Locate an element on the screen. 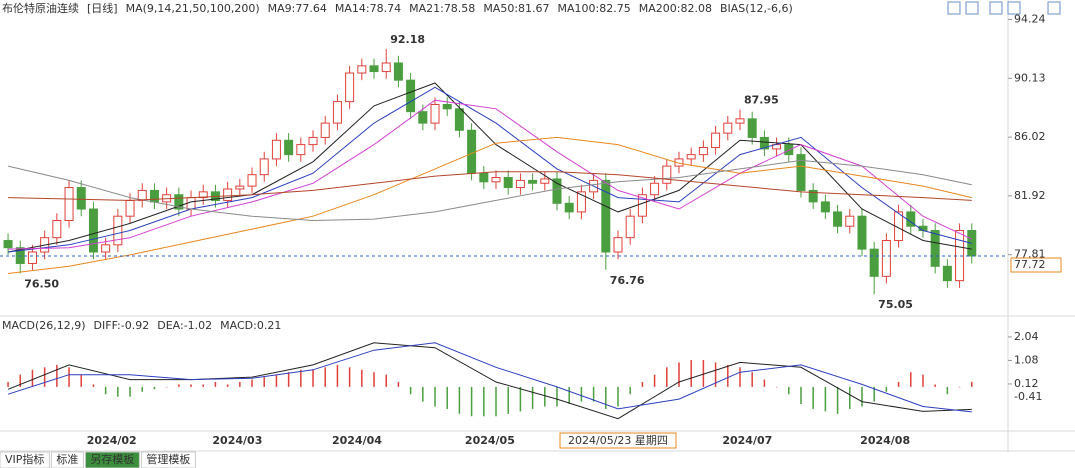 This screenshot has width=1075, height=468. y-tick-label: 1.08 is located at coordinates (1026, 359).